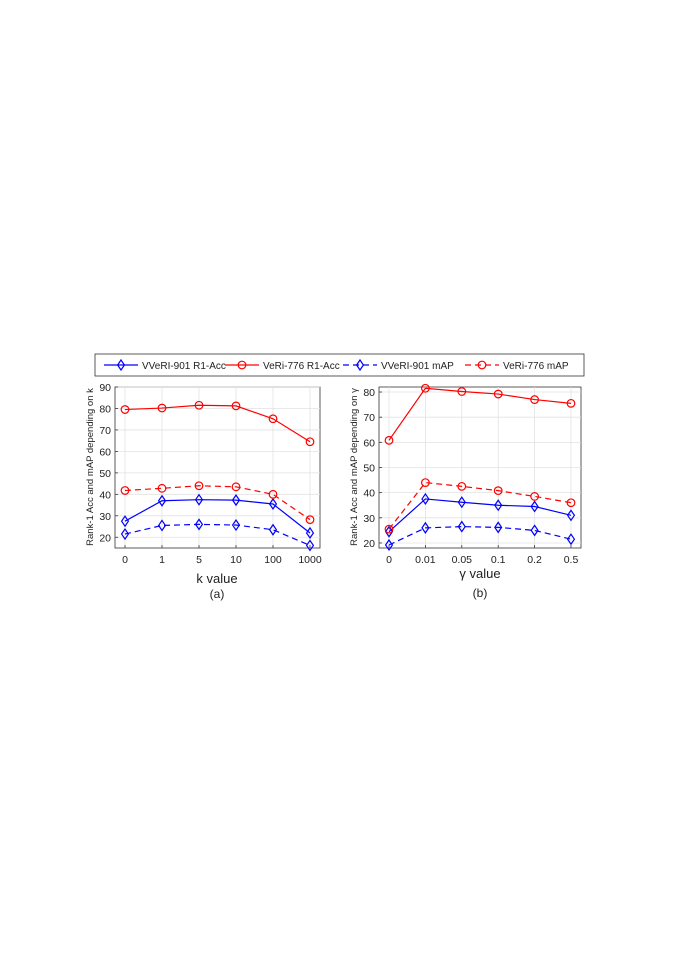 The width and height of the screenshot is (676, 956). I want to click on x-tick-label: 0.2, so click(534, 560).